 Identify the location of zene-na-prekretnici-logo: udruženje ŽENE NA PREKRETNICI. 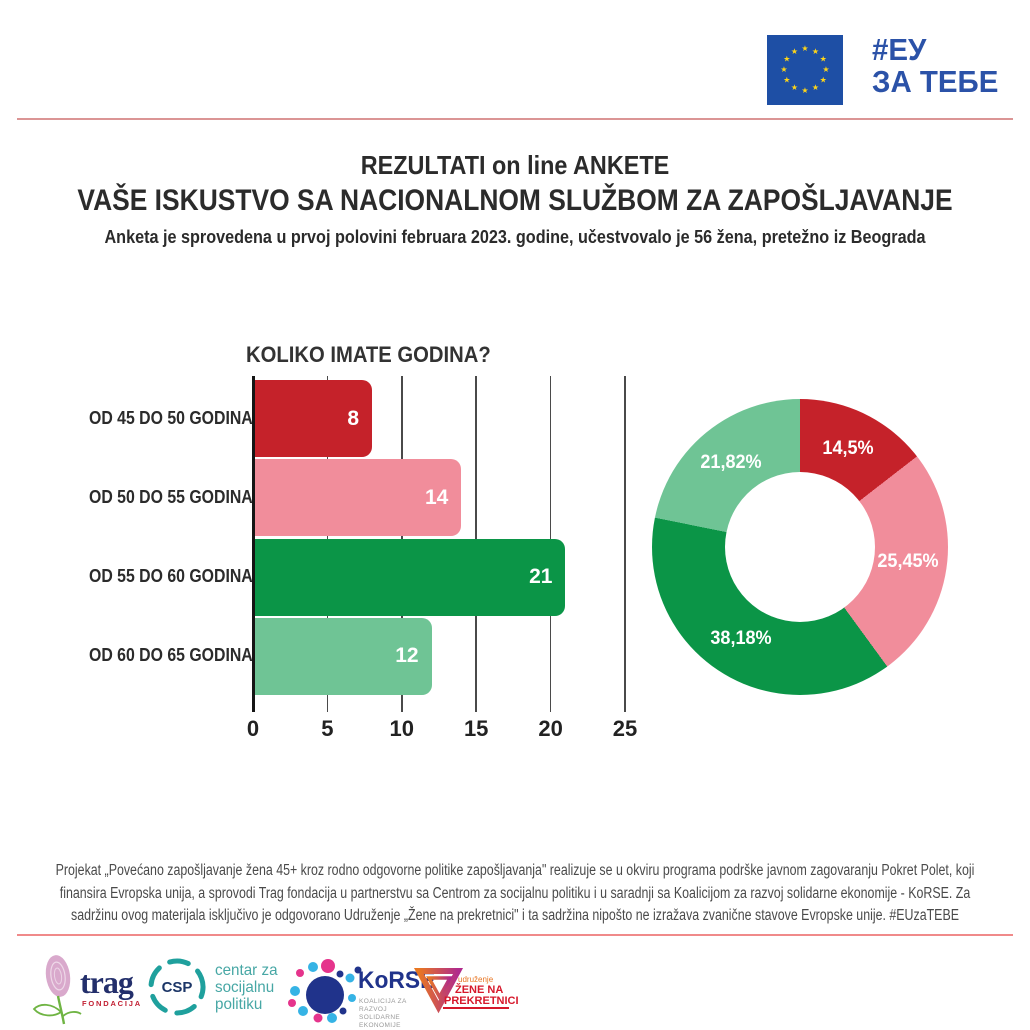
(468, 989).